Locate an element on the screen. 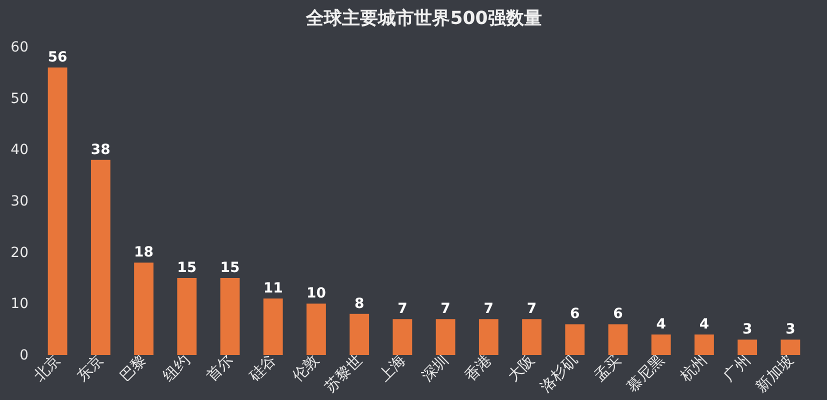 The image size is (827, 400). x-tick-label: 新加坡 is located at coordinates (774, 373).